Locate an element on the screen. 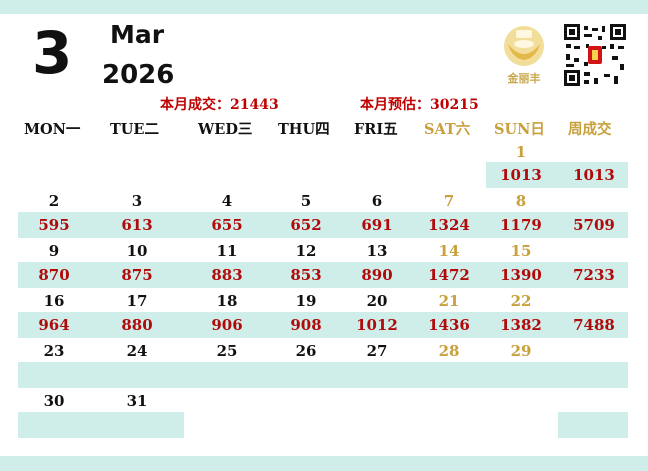 Image resolution: width=648 pixels, height=471 pixels. weekday-header-7: 周成交 is located at coordinates (590, 129).